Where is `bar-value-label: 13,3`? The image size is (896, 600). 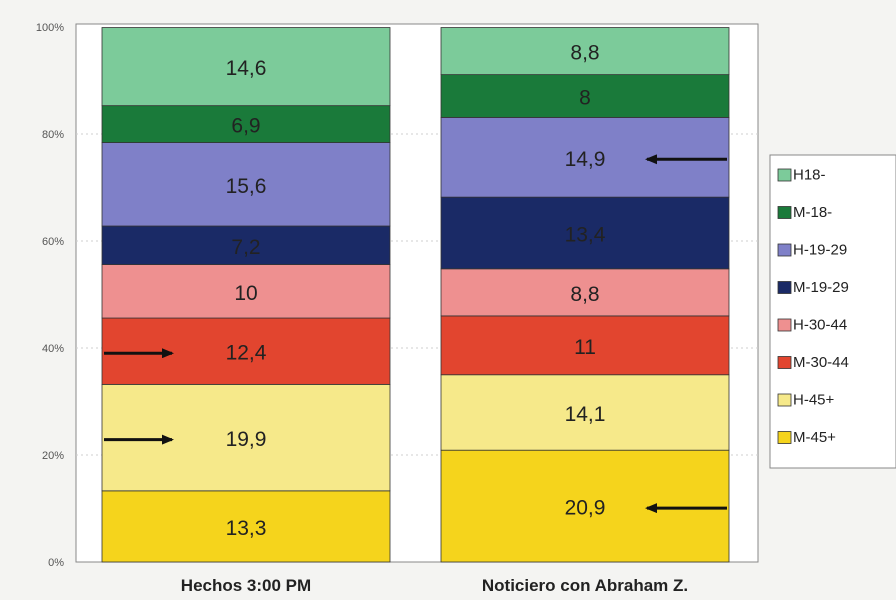
bar-value-label: 13,3 is located at coordinates (246, 528).